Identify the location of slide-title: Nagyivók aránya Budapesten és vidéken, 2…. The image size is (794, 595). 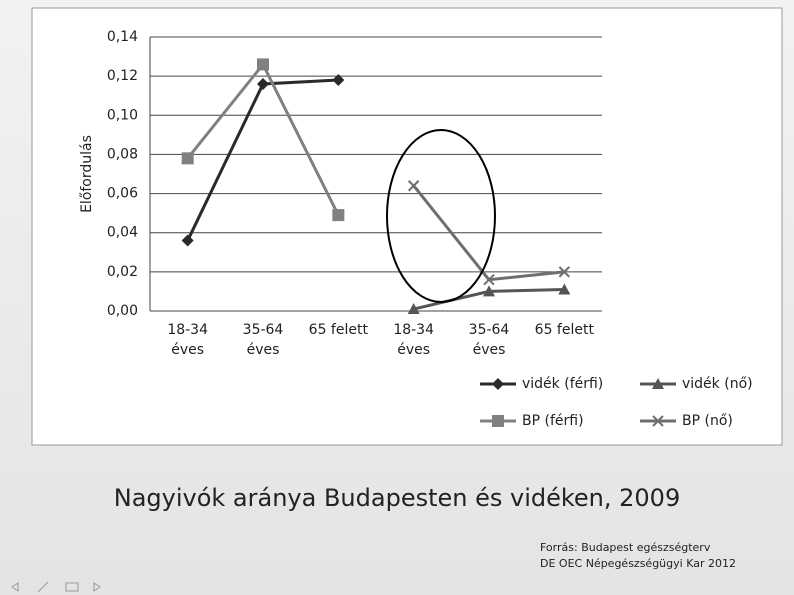
(397, 498).